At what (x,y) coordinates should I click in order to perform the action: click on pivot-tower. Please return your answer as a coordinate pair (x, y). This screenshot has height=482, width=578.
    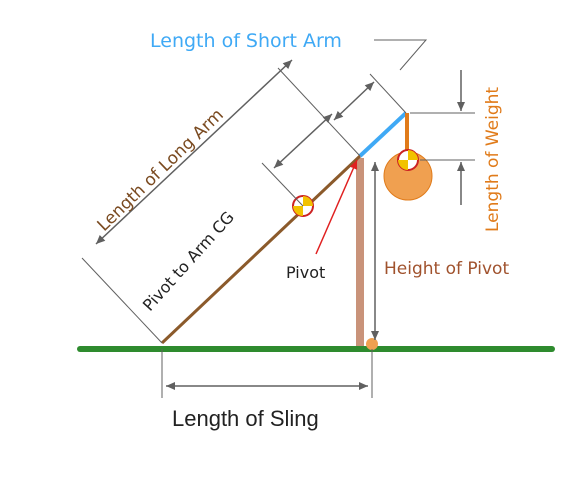
    Looking at the image, I should click on (360, 252).